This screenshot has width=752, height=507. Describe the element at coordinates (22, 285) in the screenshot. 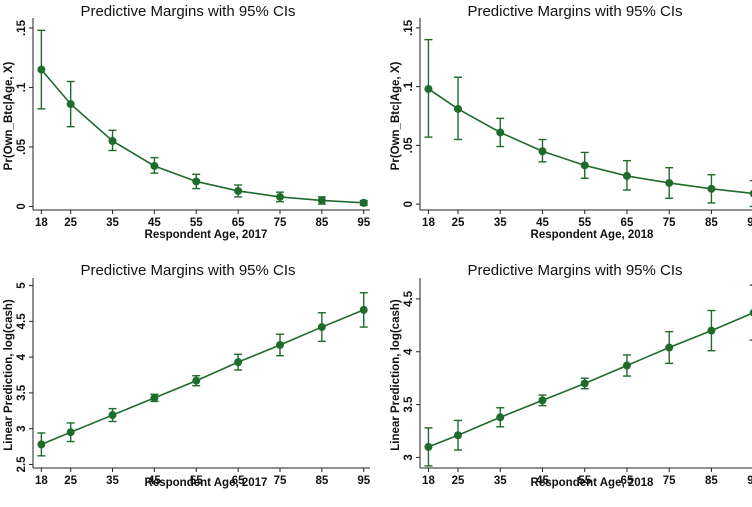

I see `y-tick-label: 5` at that location.